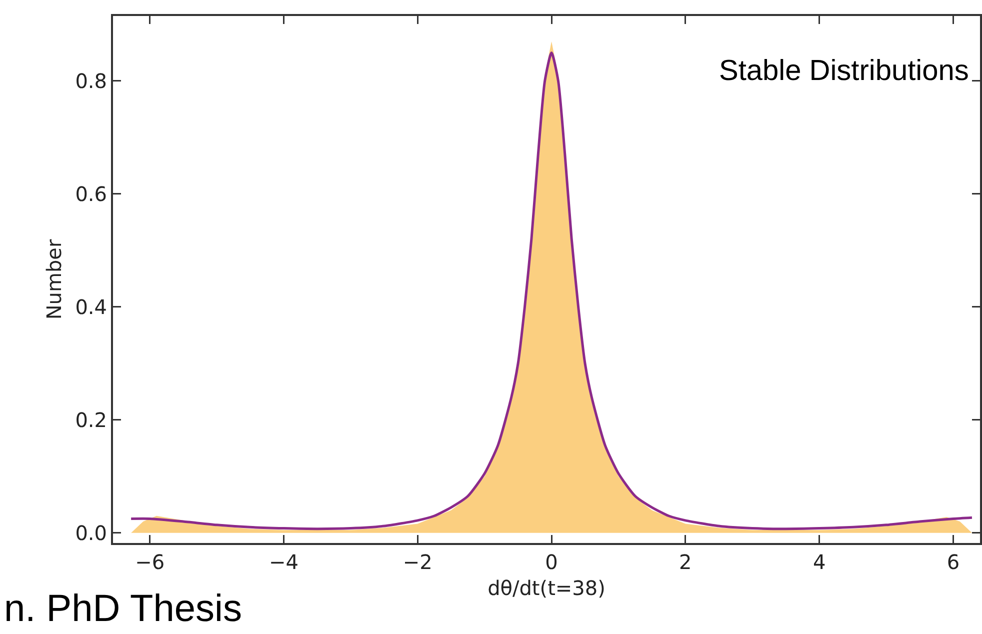  Describe the element at coordinates (685, 562) in the screenshot. I see `x-tick-label: 2` at that location.